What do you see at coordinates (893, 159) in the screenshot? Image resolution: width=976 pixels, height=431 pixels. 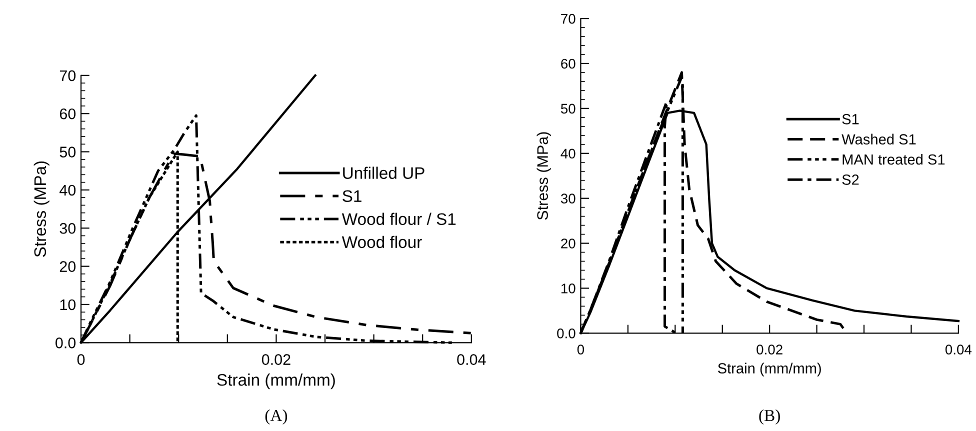 I see `legend-label: MAN treated S1` at bounding box center [893, 159].